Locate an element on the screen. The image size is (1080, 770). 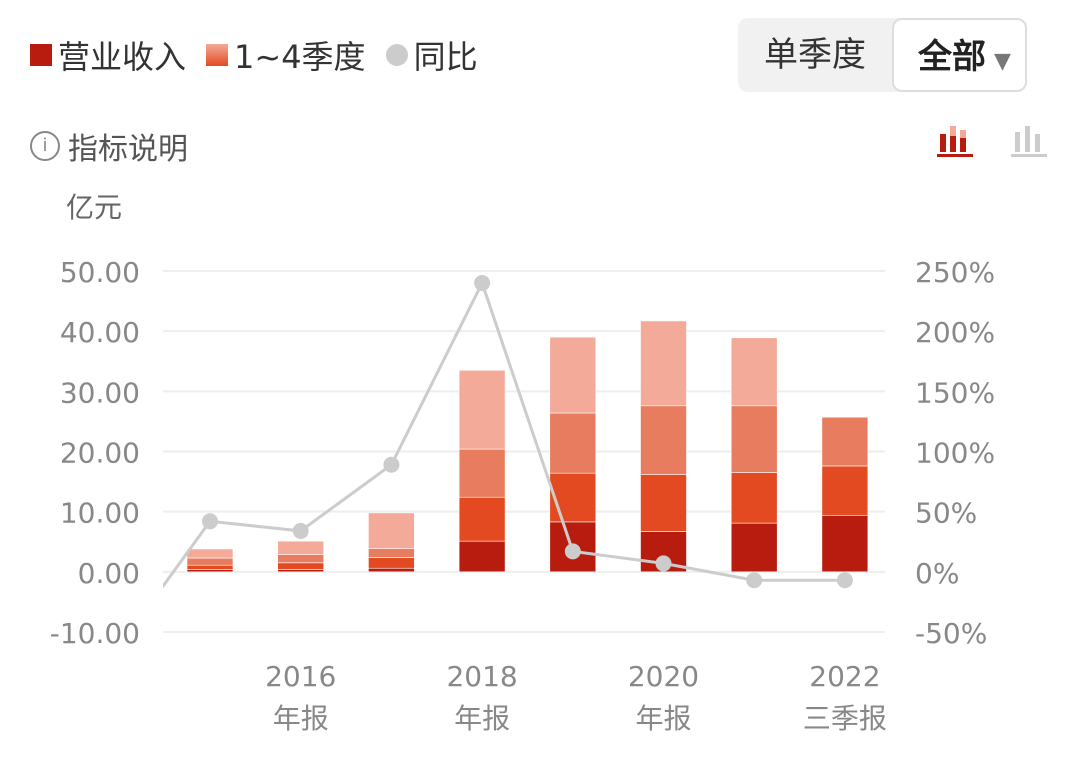
legend-item-revenue: 营业收入 is located at coordinates (108, 55).